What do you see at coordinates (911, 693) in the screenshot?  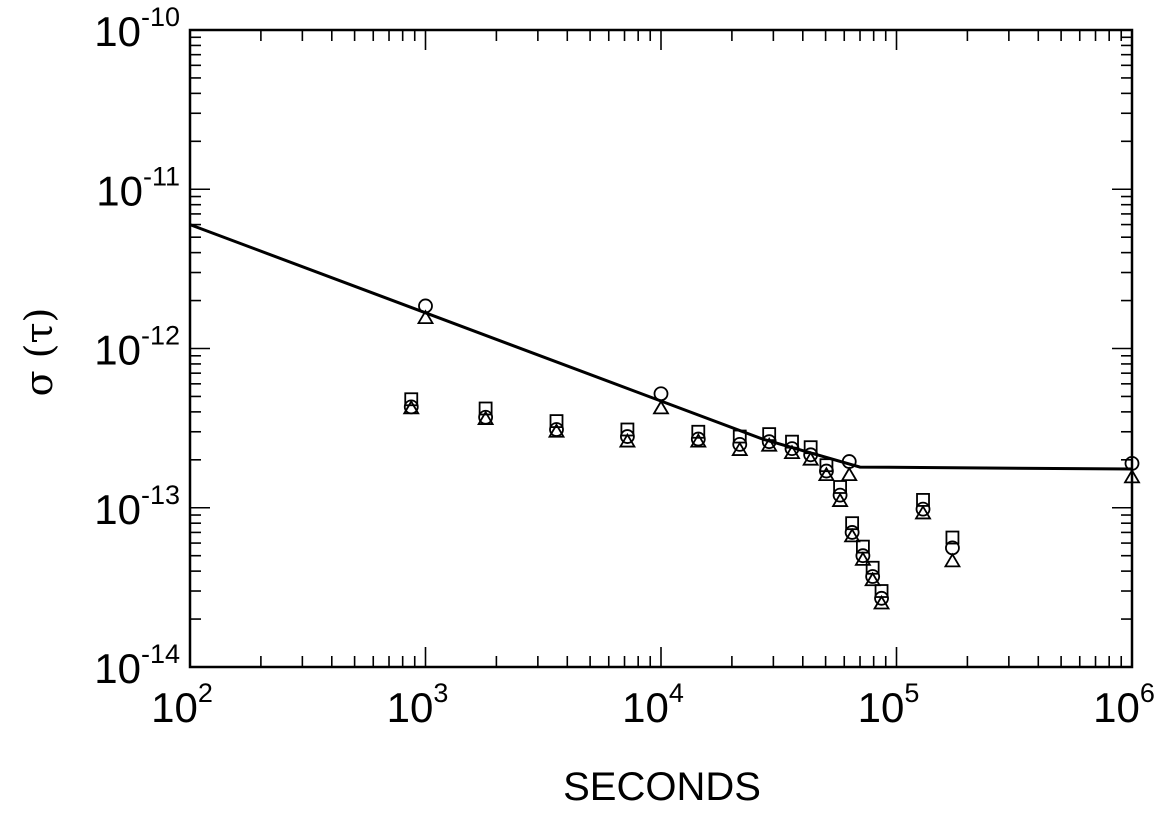 I see `x-tick-label-exponent: 5` at bounding box center [911, 693].